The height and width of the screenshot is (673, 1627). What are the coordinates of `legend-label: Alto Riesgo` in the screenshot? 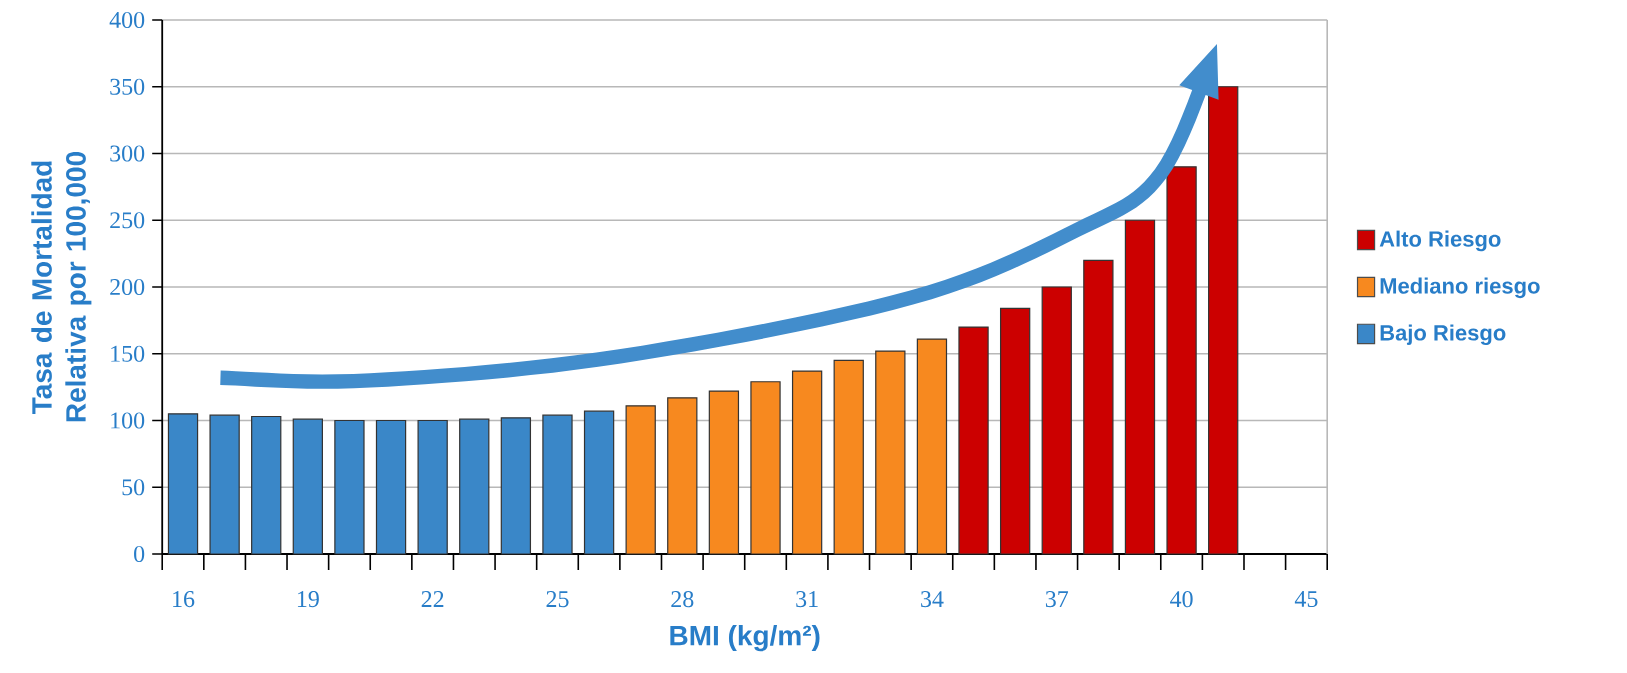 It's located at (1440, 241).